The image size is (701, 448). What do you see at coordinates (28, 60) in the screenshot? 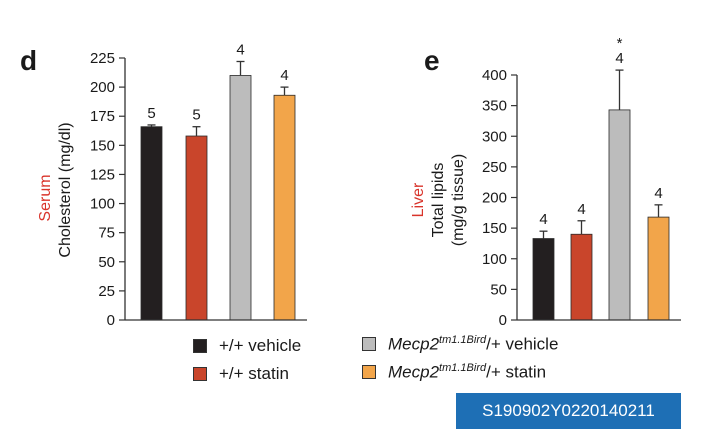
I see `panel-letter-d: d` at bounding box center [28, 60].